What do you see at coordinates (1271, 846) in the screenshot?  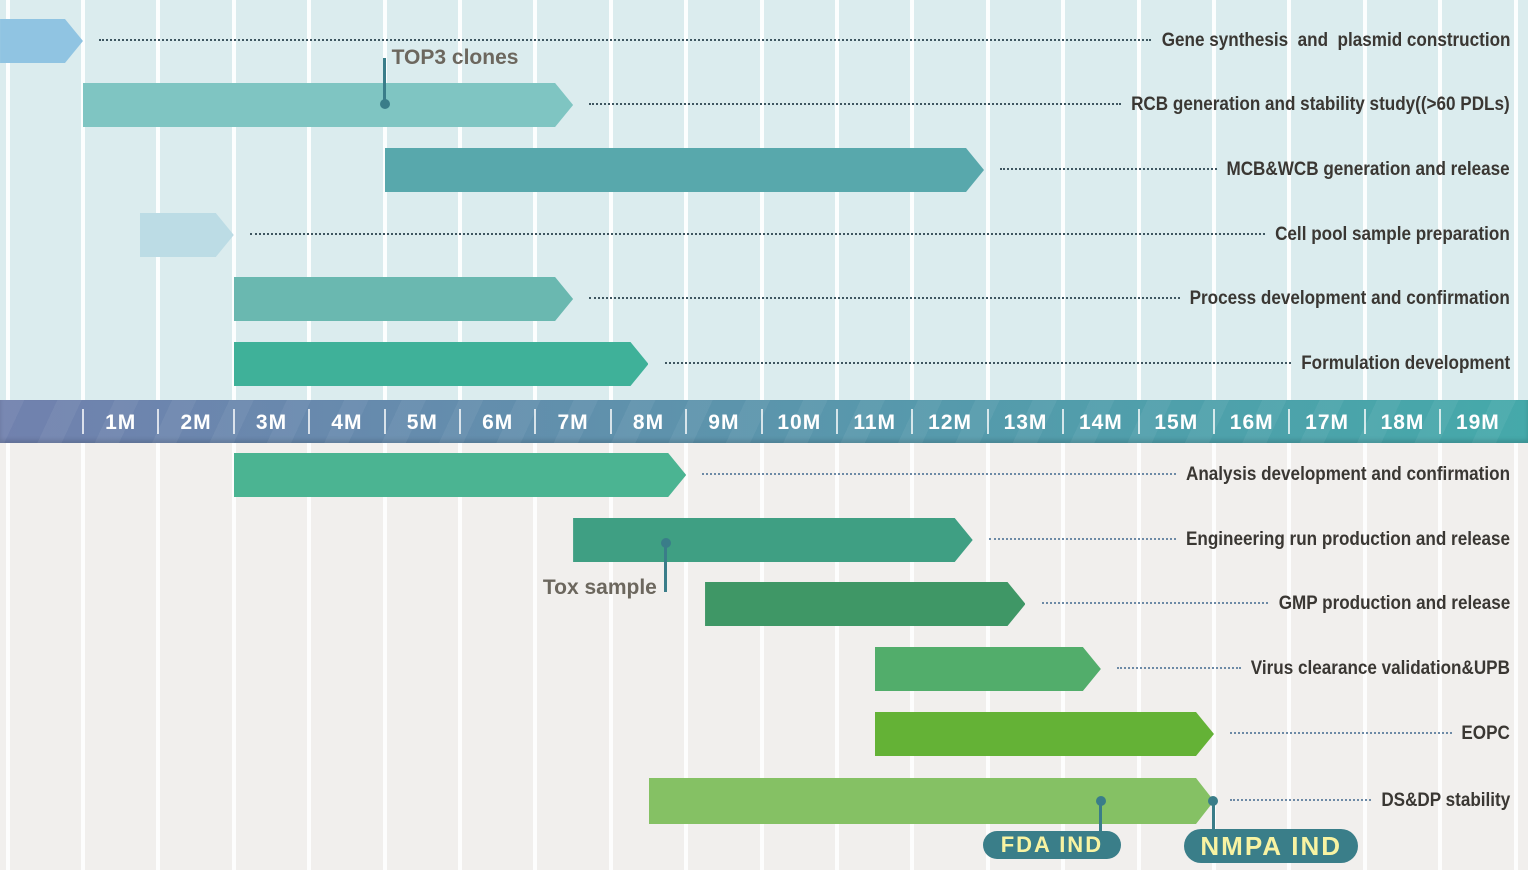 I see `badge-nmpa-ind: NMPA IND` at bounding box center [1271, 846].